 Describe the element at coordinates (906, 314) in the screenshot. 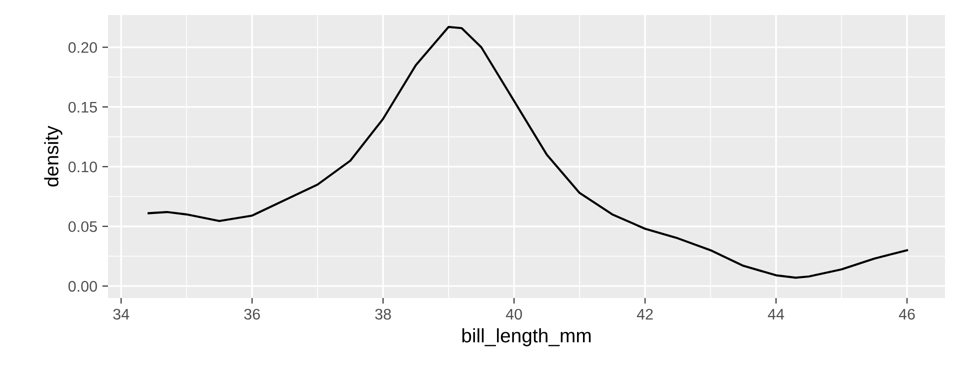

I see `x-tick-label: 46` at that location.